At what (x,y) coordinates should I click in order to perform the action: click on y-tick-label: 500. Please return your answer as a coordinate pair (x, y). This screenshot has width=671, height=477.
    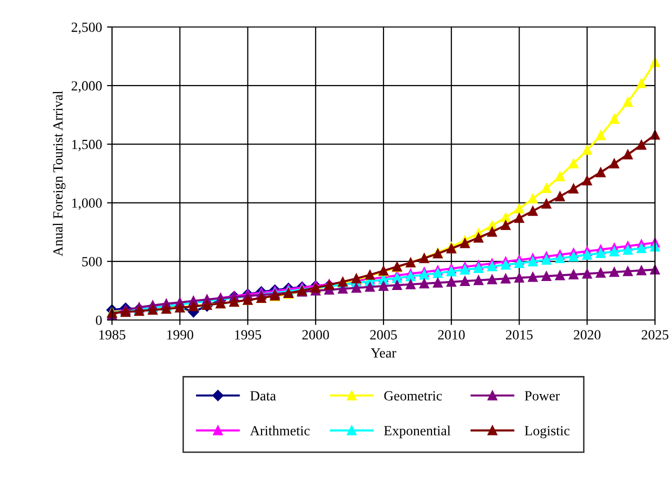
    Looking at the image, I should click on (92, 261).